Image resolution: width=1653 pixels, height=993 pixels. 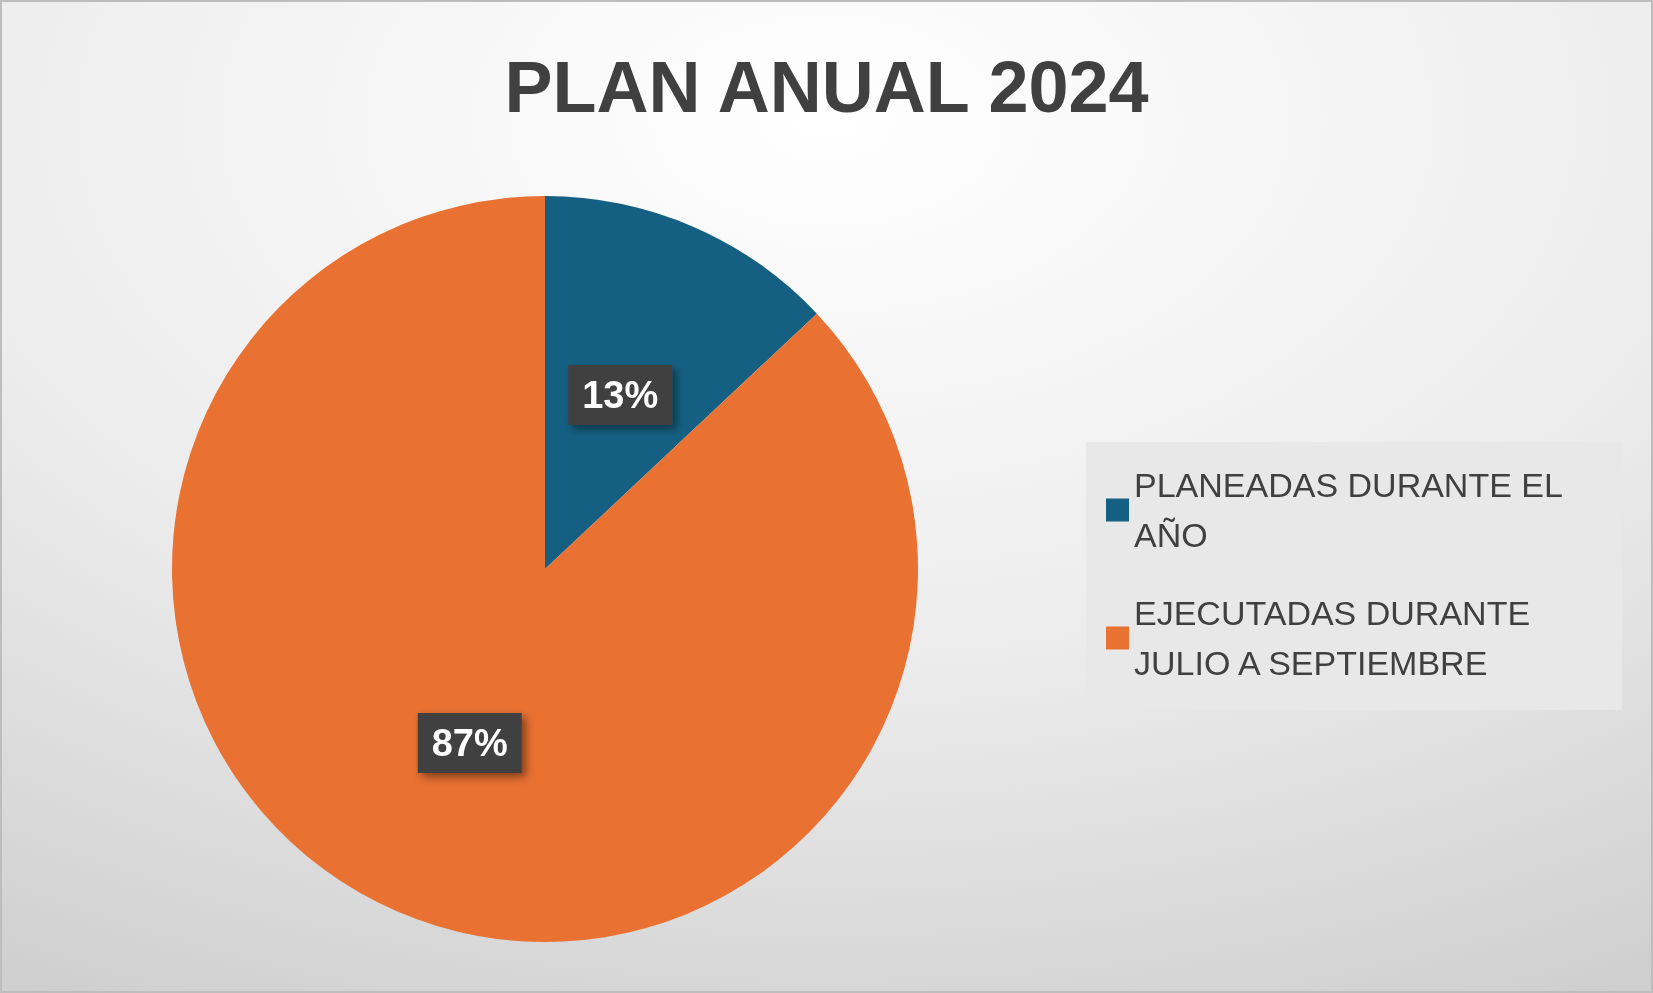 What do you see at coordinates (1337, 638) in the screenshot?
I see `legend-label: EJECUTADAS DURANTE JULIO A SEPTIEMBRE` at bounding box center [1337, 638].